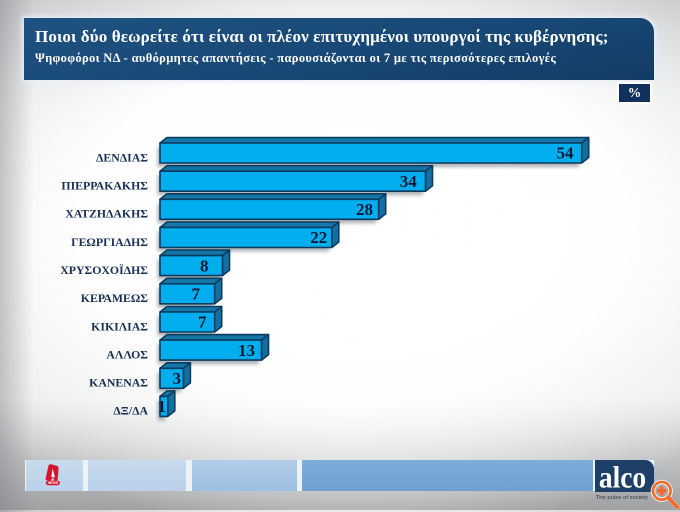 The image size is (680, 512). I want to click on svg-text: ΚΙΚΙΛΙΑΣ, so click(119, 326).